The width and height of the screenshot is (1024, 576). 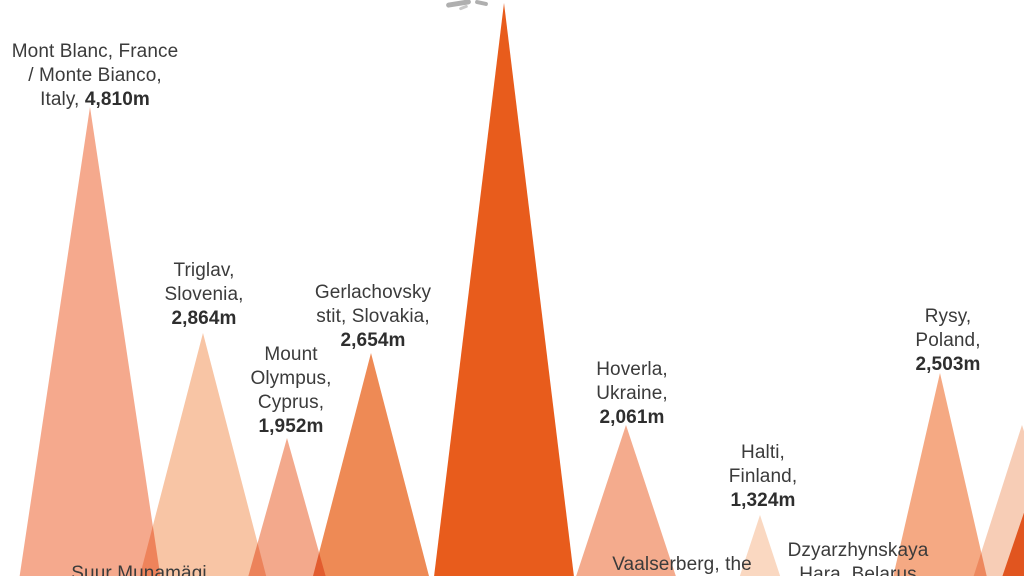 I want to click on label-line: 1,952m, so click(x=291, y=426).